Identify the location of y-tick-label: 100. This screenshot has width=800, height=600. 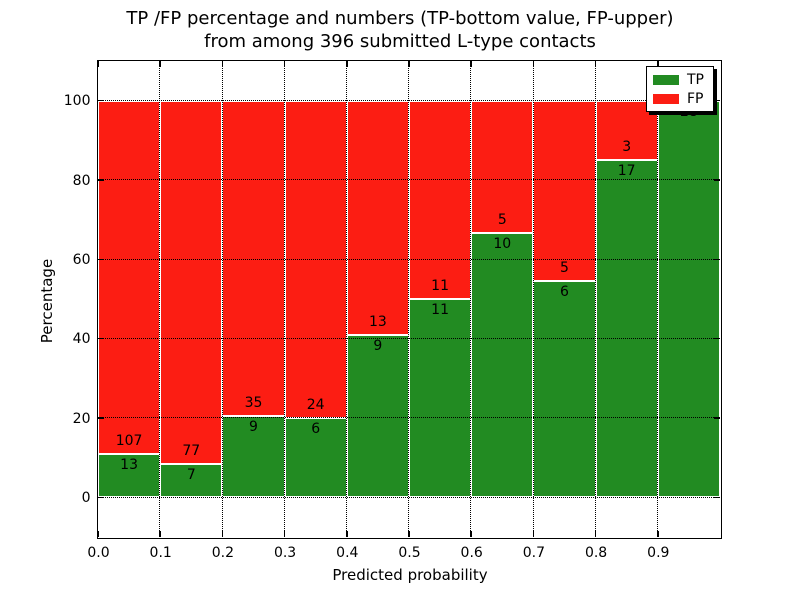
(77, 101).